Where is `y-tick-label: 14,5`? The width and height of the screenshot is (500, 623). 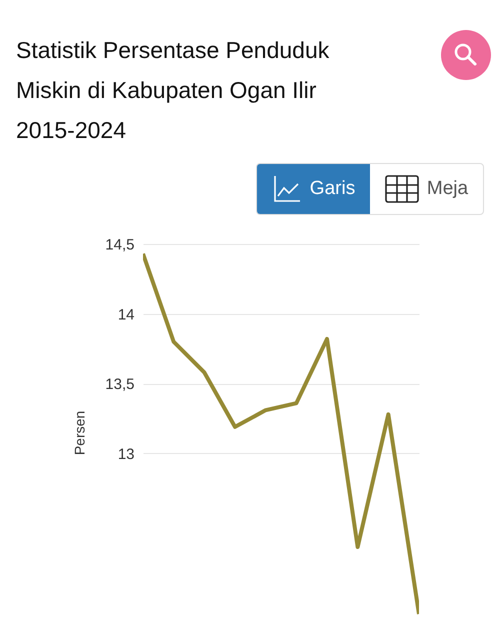
y-tick-label: 14,5 is located at coordinates (119, 245).